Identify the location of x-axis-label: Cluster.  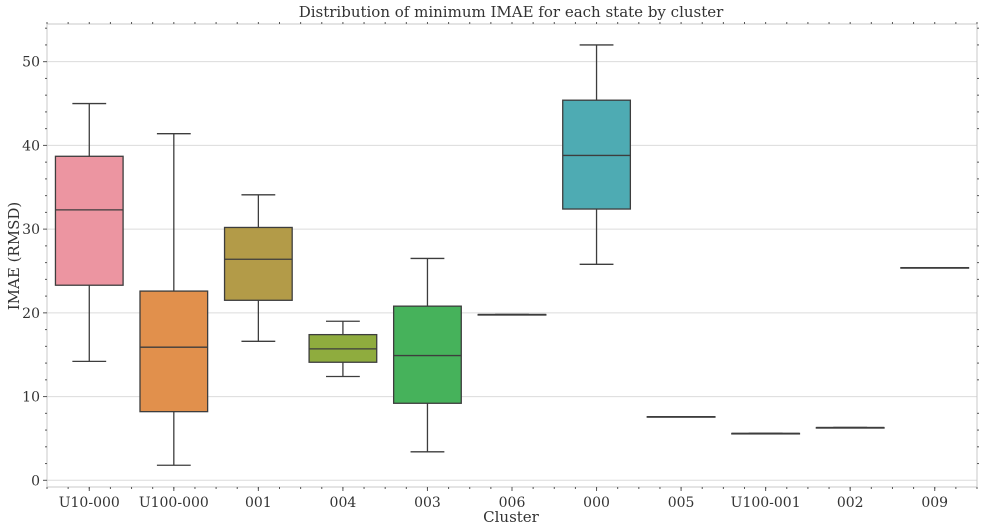
(511, 517).